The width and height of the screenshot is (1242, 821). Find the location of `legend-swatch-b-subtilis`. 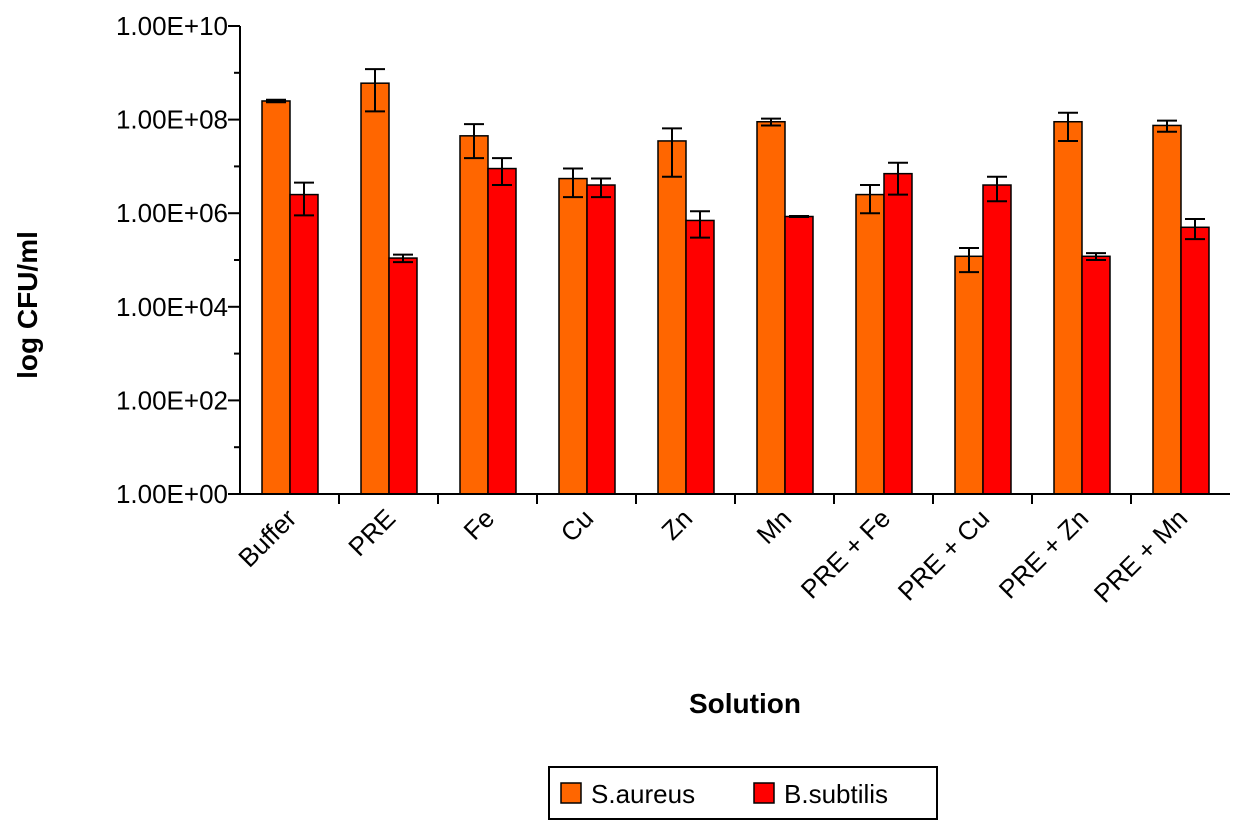

legend-swatch-b-subtilis is located at coordinates (764, 793).